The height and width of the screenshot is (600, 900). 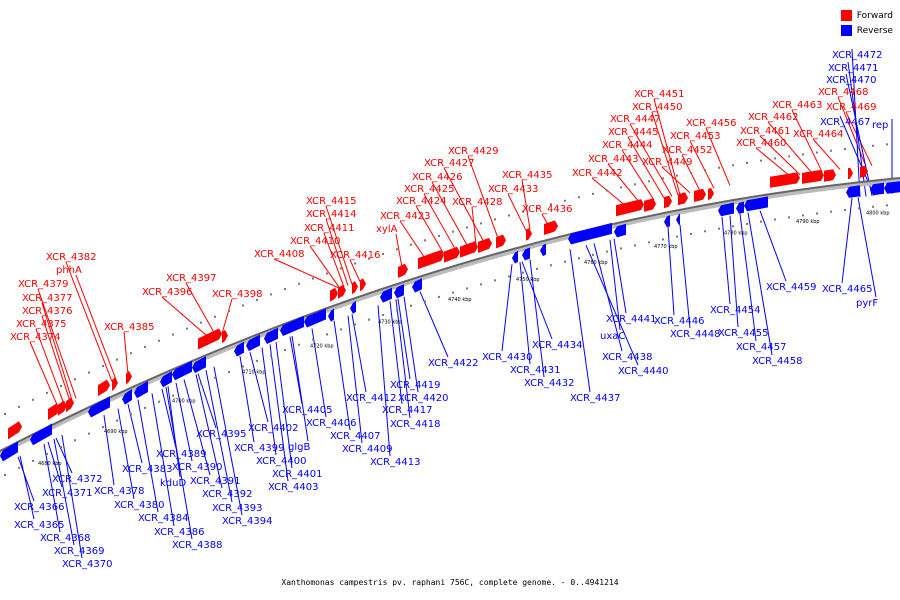 I want to click on forward-gene-label: XCR_4416, so click(x=355, y=255).